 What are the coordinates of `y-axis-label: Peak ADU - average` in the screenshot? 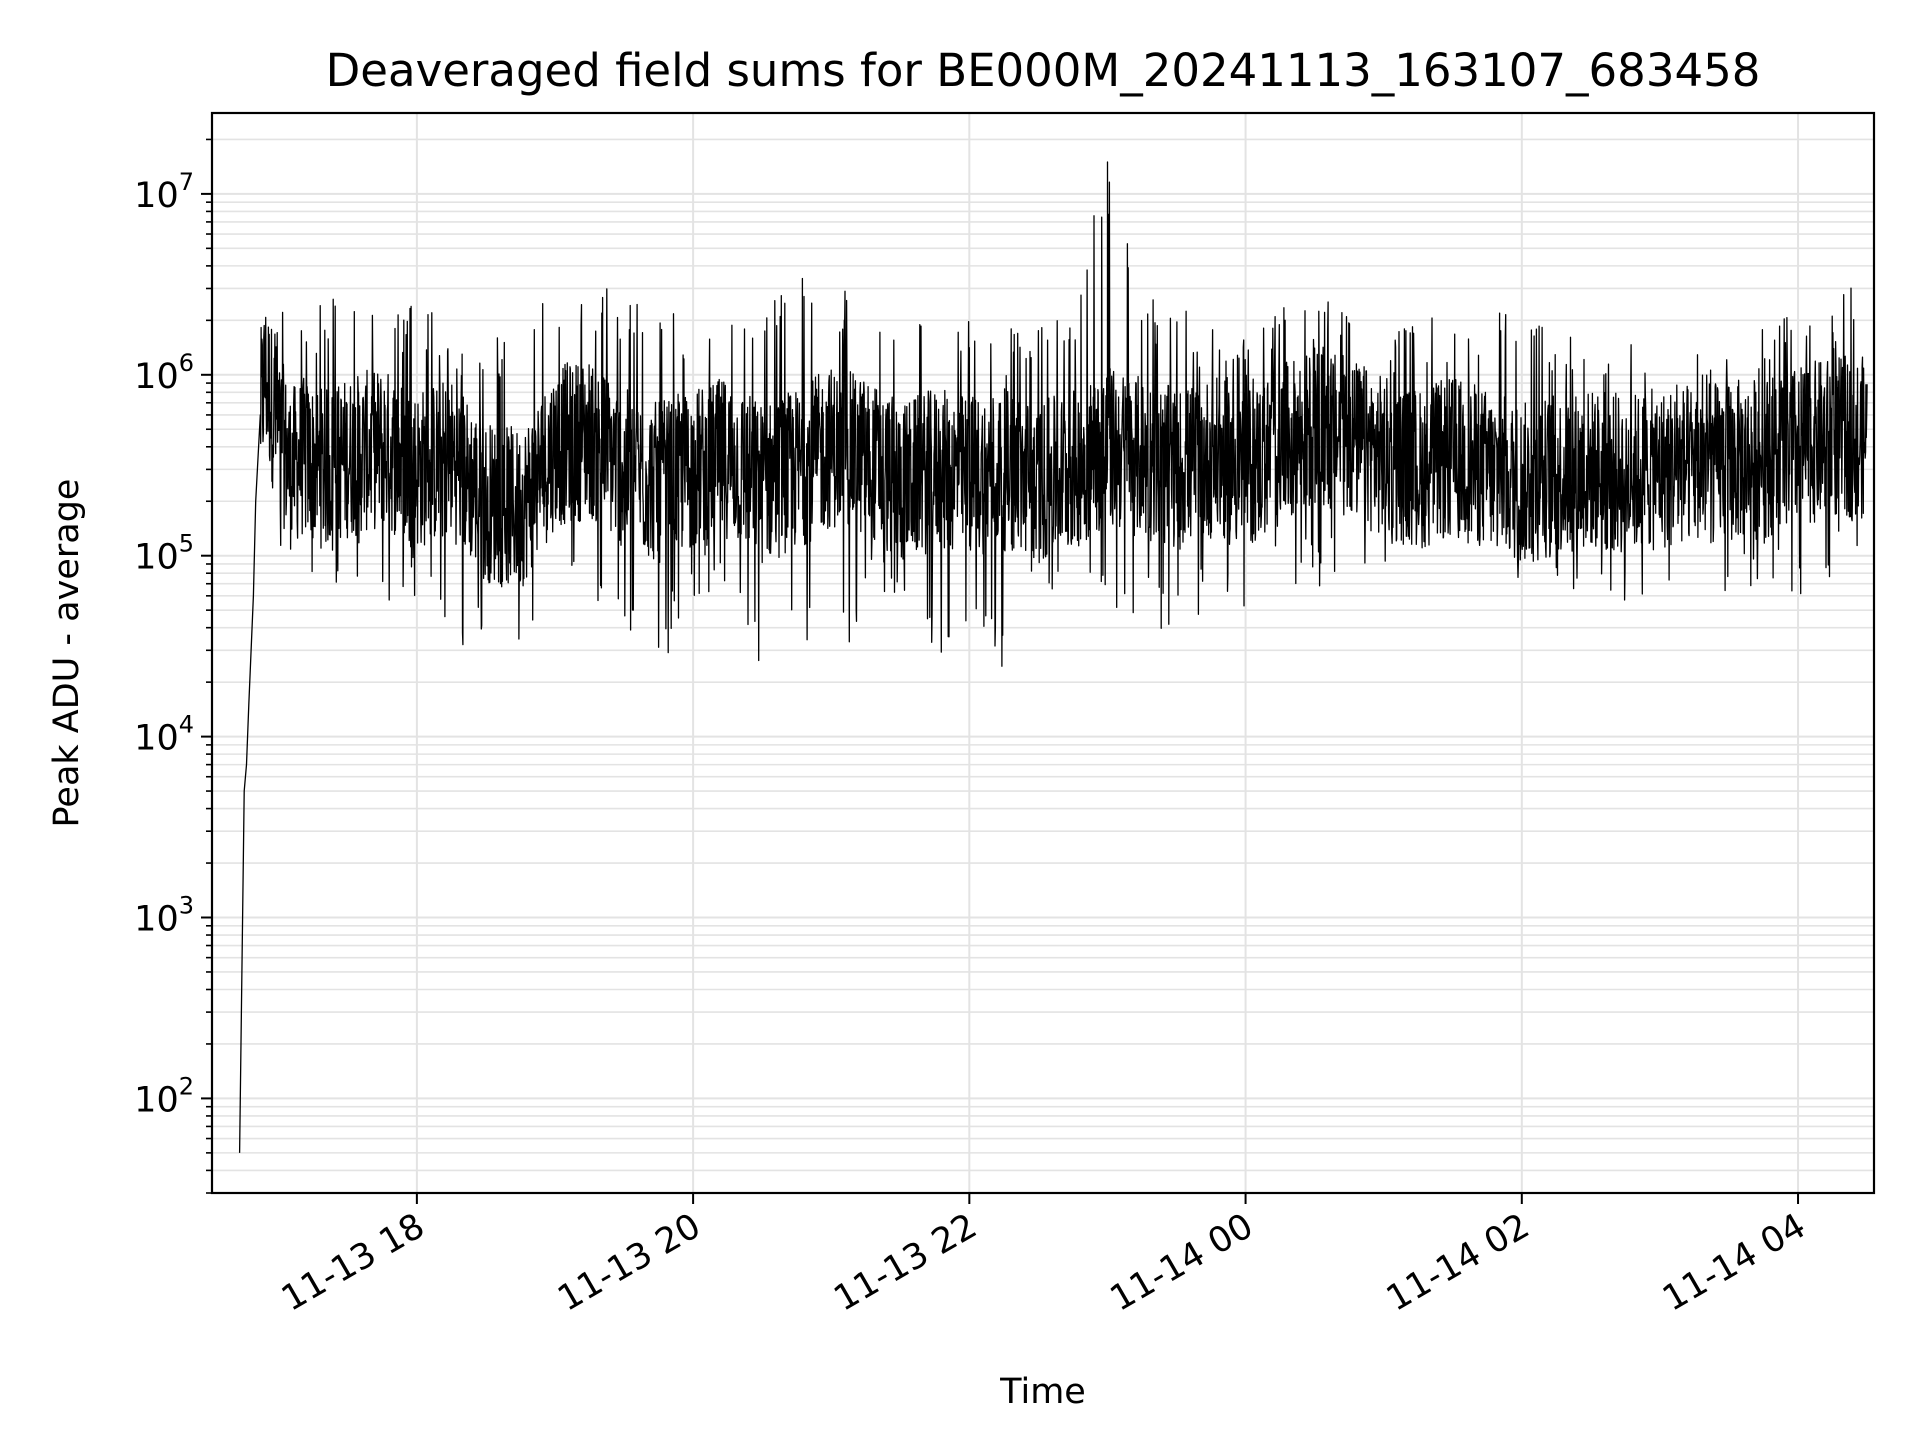 It's located at (67, 653).